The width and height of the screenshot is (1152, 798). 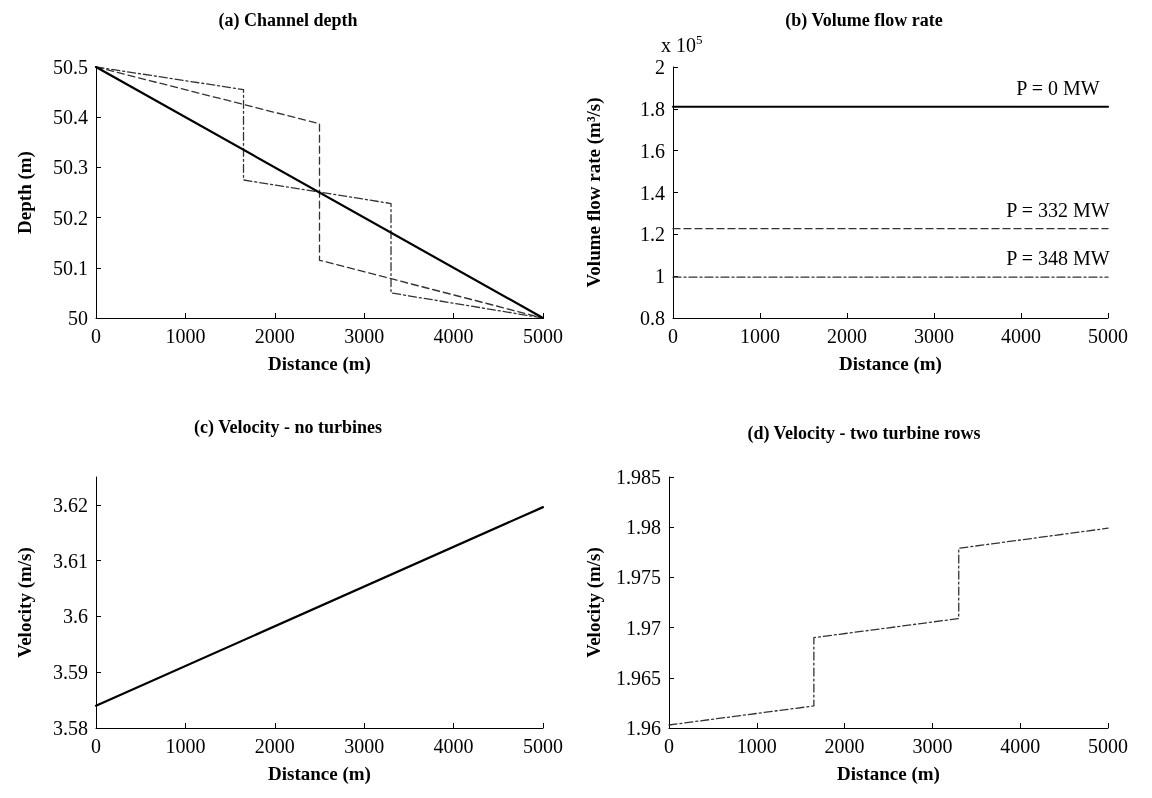 What do you see at coordinates (75, 616) in the screenshot?
I see `y-tick-label: 3.6` at bounding box center [75, 616].